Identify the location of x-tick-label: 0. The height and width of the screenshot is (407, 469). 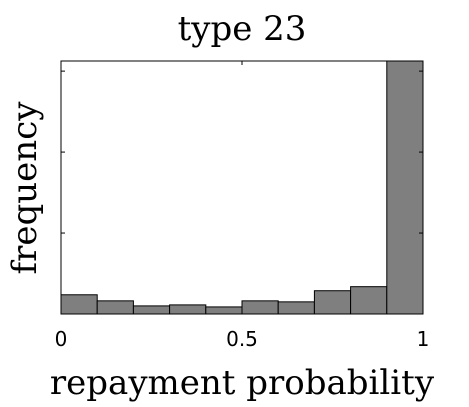
(61, 339).